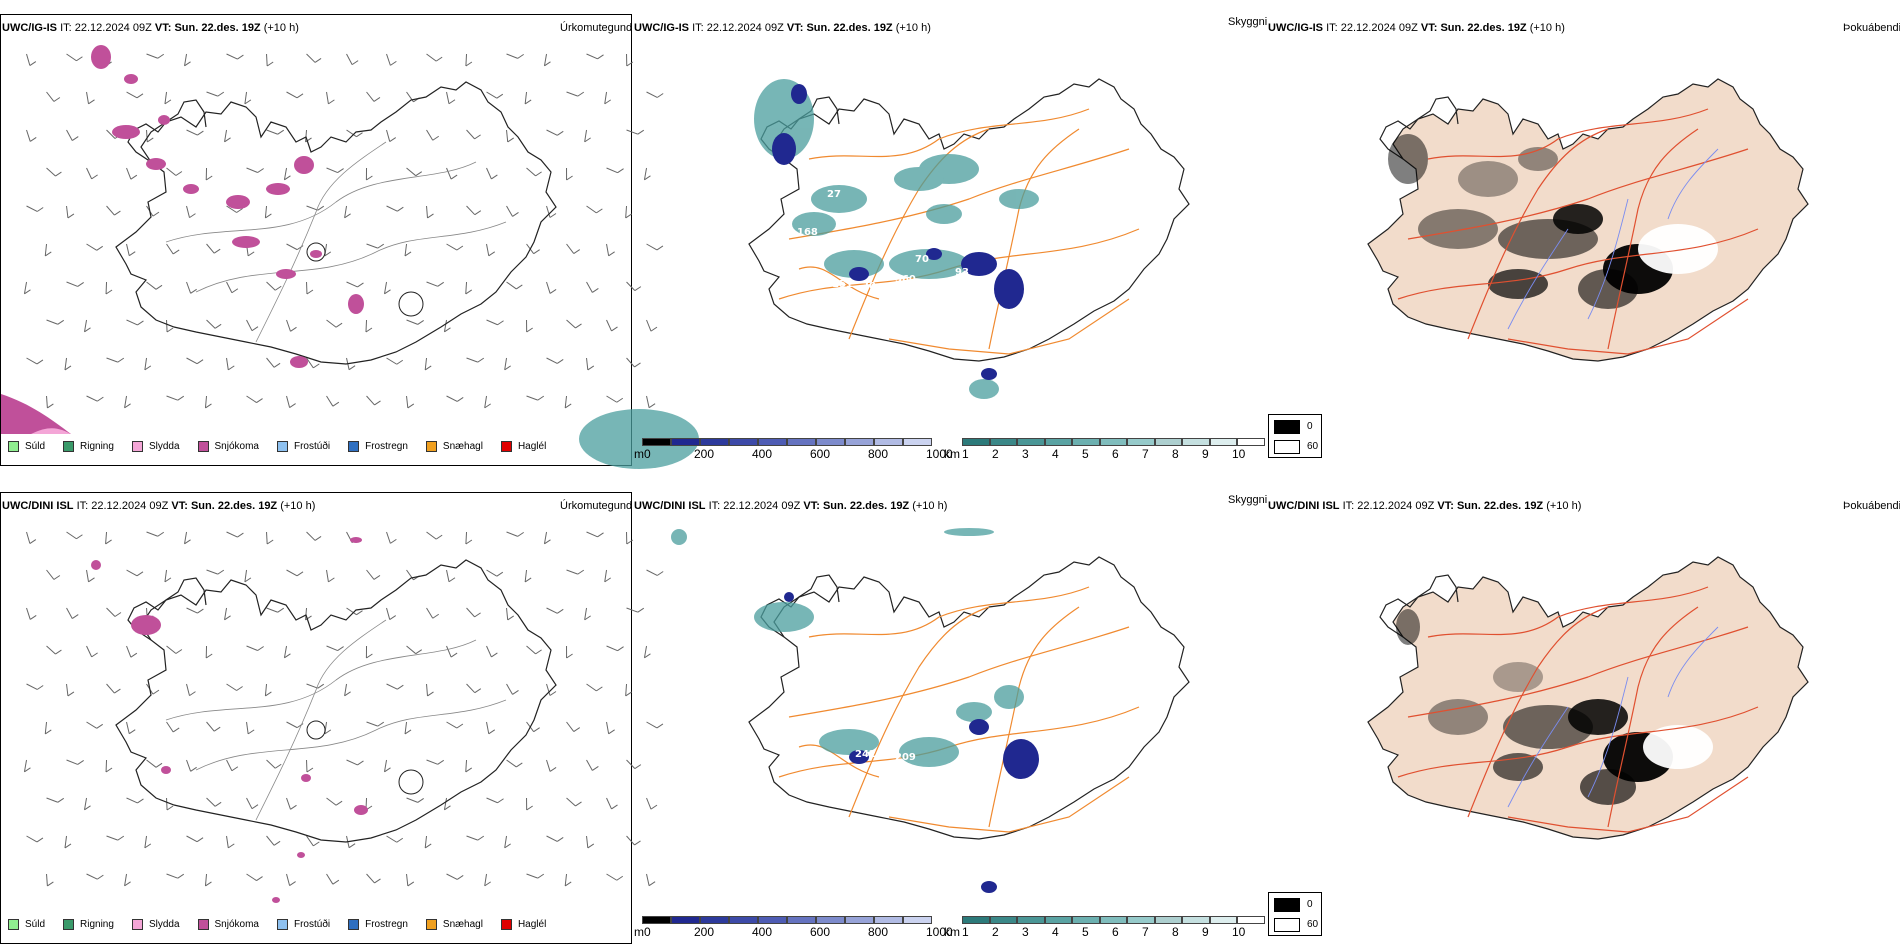  I want to click on legend-label: Slydda, so click(164, 924).